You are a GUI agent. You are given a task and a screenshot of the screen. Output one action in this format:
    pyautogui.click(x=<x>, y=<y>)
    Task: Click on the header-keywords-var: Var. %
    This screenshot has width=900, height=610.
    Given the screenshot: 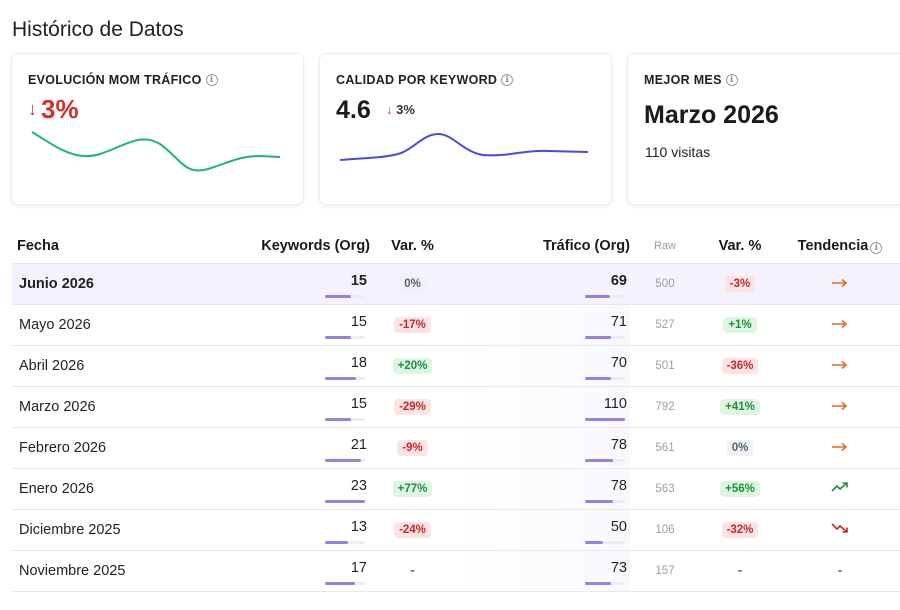 What is the action you would take?
    pyautogui.click(x=412, y=246)
    